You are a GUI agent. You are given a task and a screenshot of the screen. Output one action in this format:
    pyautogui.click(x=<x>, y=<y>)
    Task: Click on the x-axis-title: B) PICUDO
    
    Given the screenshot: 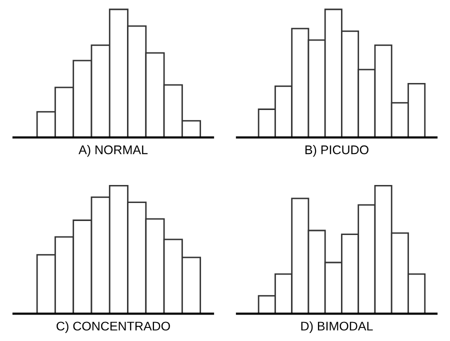 What is the action you would take?
    pyautogui.click(x=336, y=151)
    